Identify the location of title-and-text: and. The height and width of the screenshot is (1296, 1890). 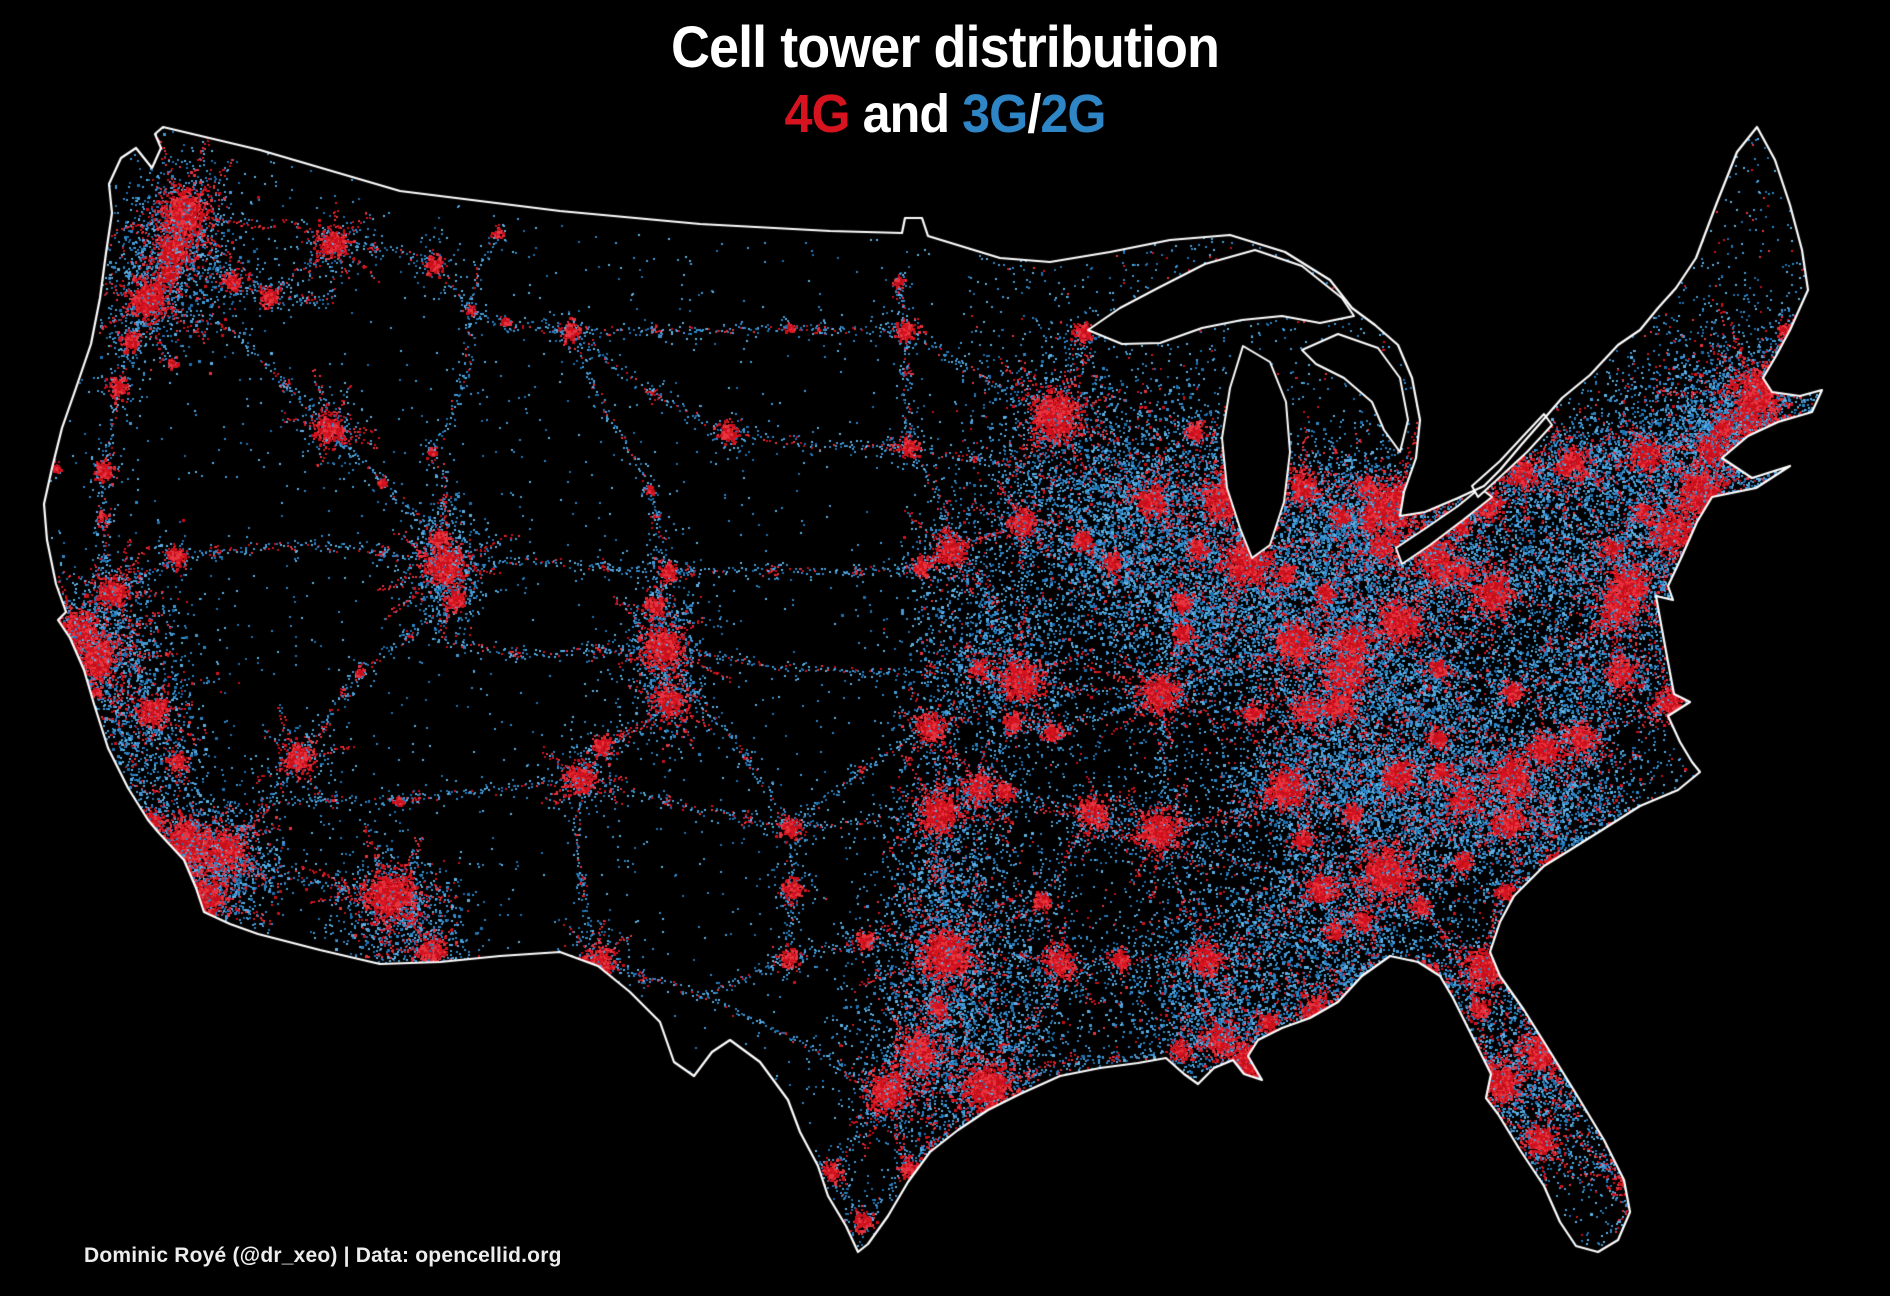
(906, 113).